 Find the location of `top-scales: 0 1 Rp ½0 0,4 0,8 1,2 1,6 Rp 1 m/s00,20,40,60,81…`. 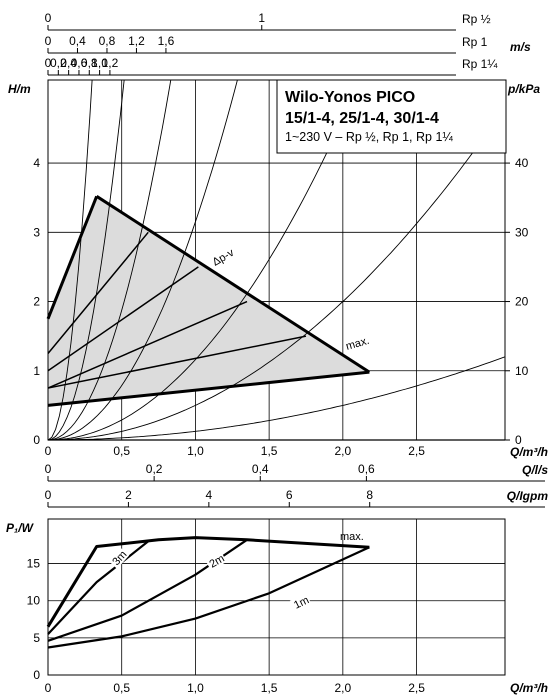

top-scales: 0 1 Rp ½0 0,4 0,8 1,2 1,6 Rp 1 m/s00,20,40,60,81… is located at coordinates (288, 43).